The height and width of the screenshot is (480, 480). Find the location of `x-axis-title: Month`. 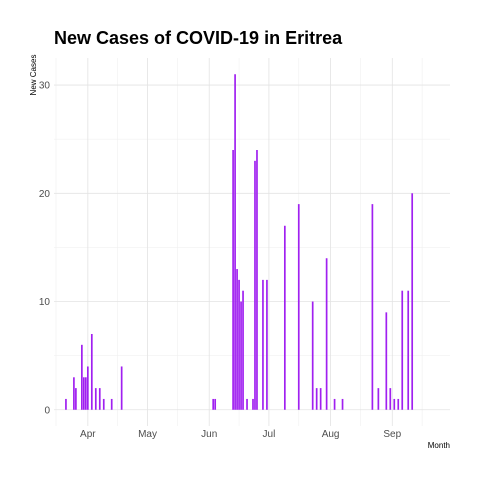

x-axis-title: Month is located at coordinates (439, 445).